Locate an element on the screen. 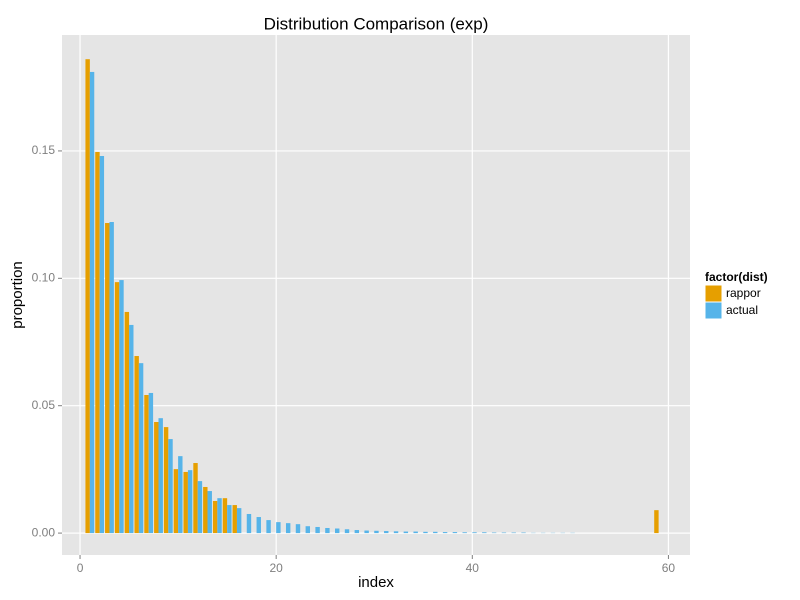  legend-title: factor(dist) is located at coordinates (736, 277).